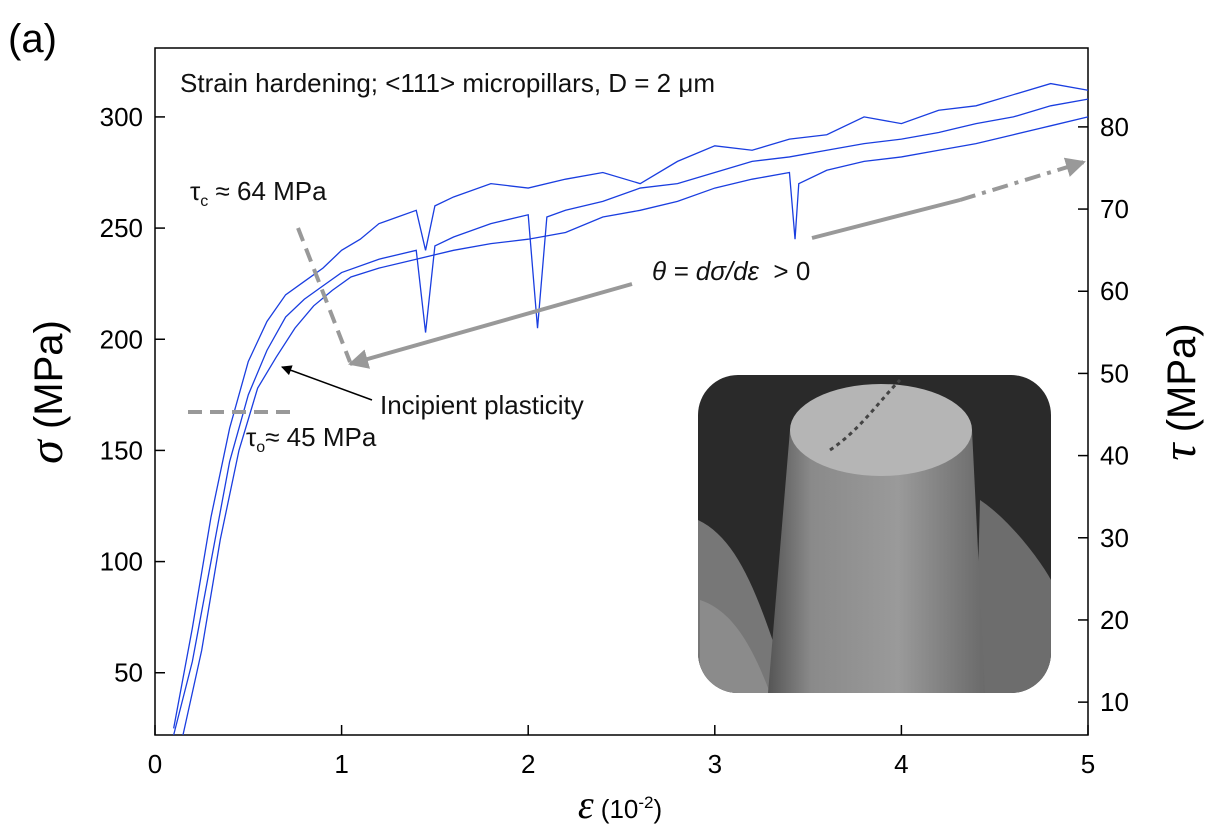  I want to click on x-tick-label: 0, so click(155, 764).